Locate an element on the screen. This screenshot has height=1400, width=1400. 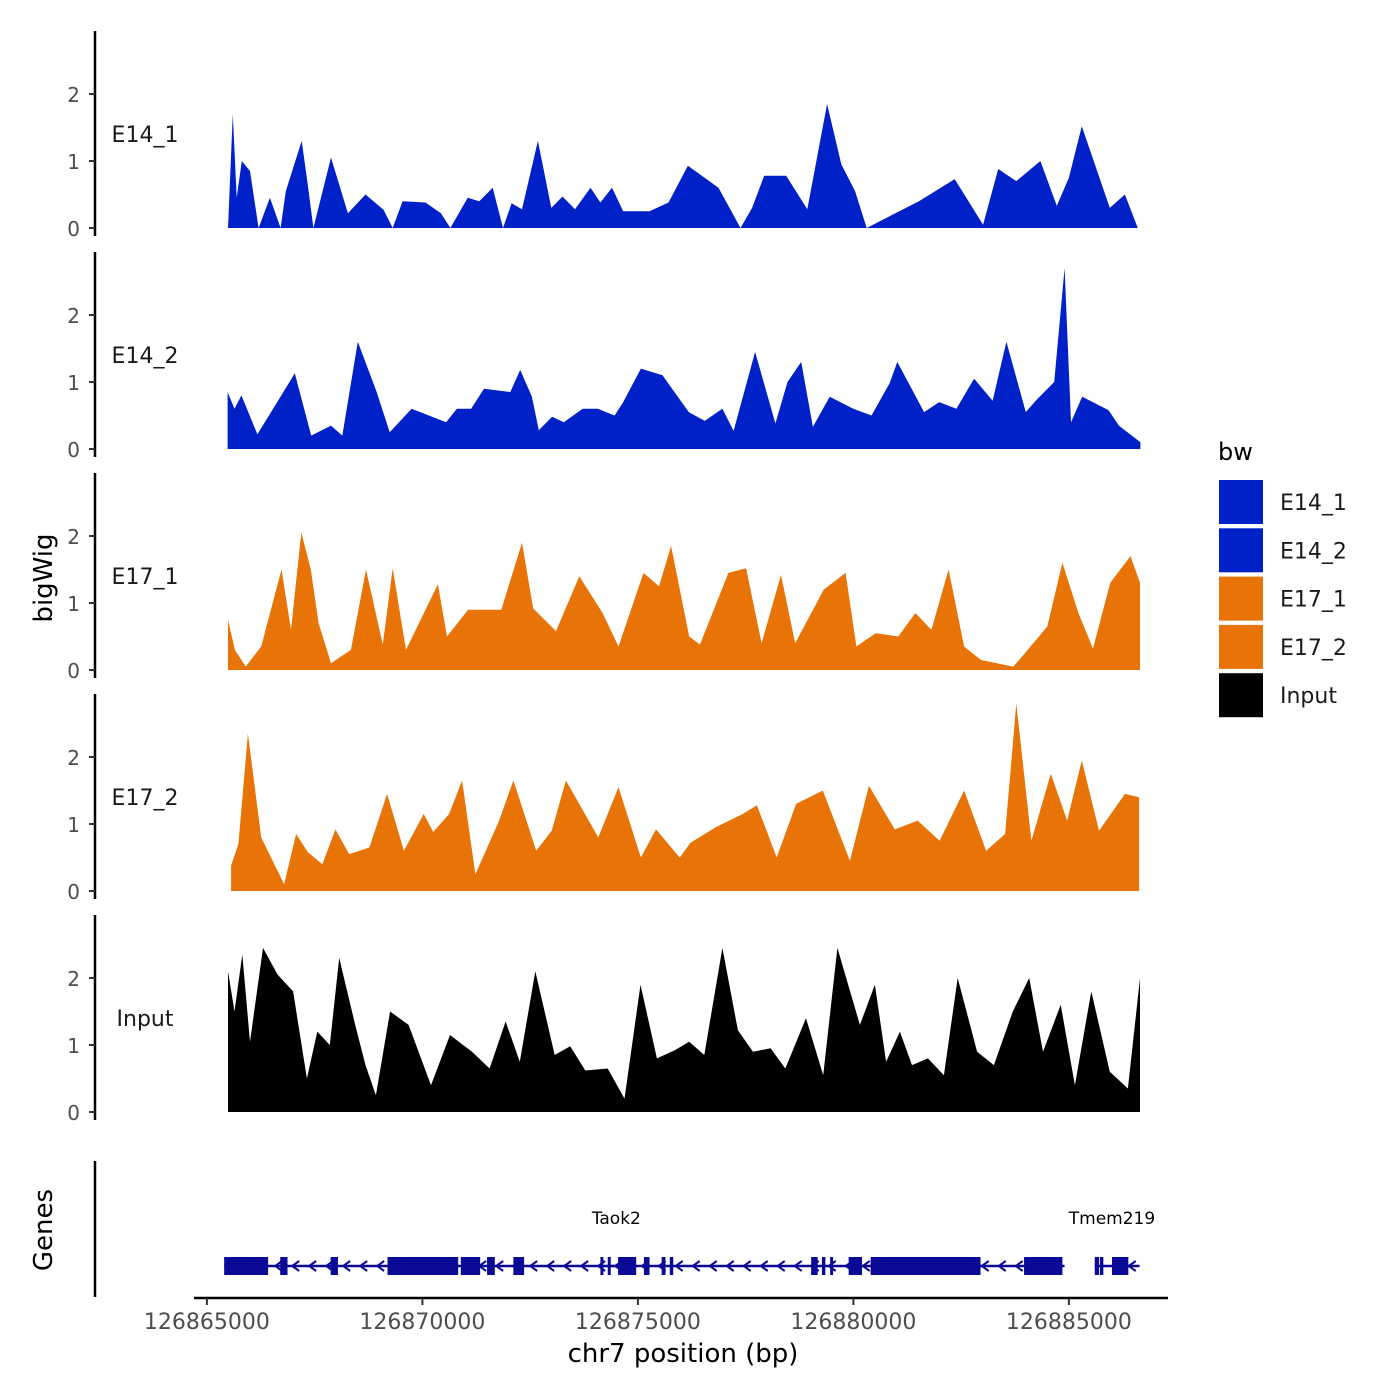
panel-input: 0 1 2 Input is located at coordinates (603, 1020).